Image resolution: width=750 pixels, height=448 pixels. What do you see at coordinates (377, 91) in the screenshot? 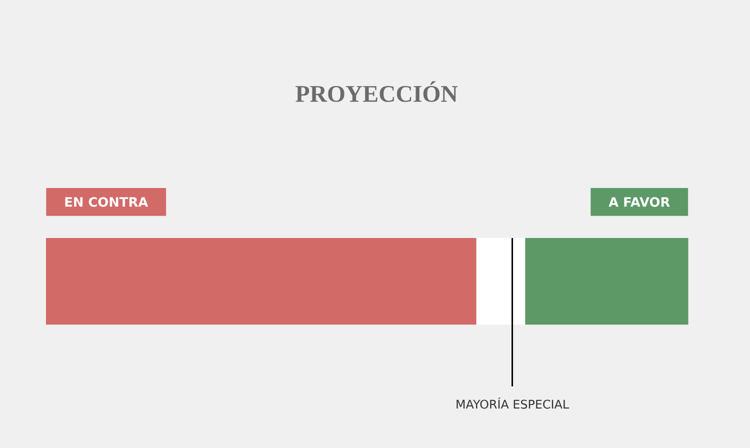
I see `chart-title: PROYECCIÓN` at bounding box center [377, 91].